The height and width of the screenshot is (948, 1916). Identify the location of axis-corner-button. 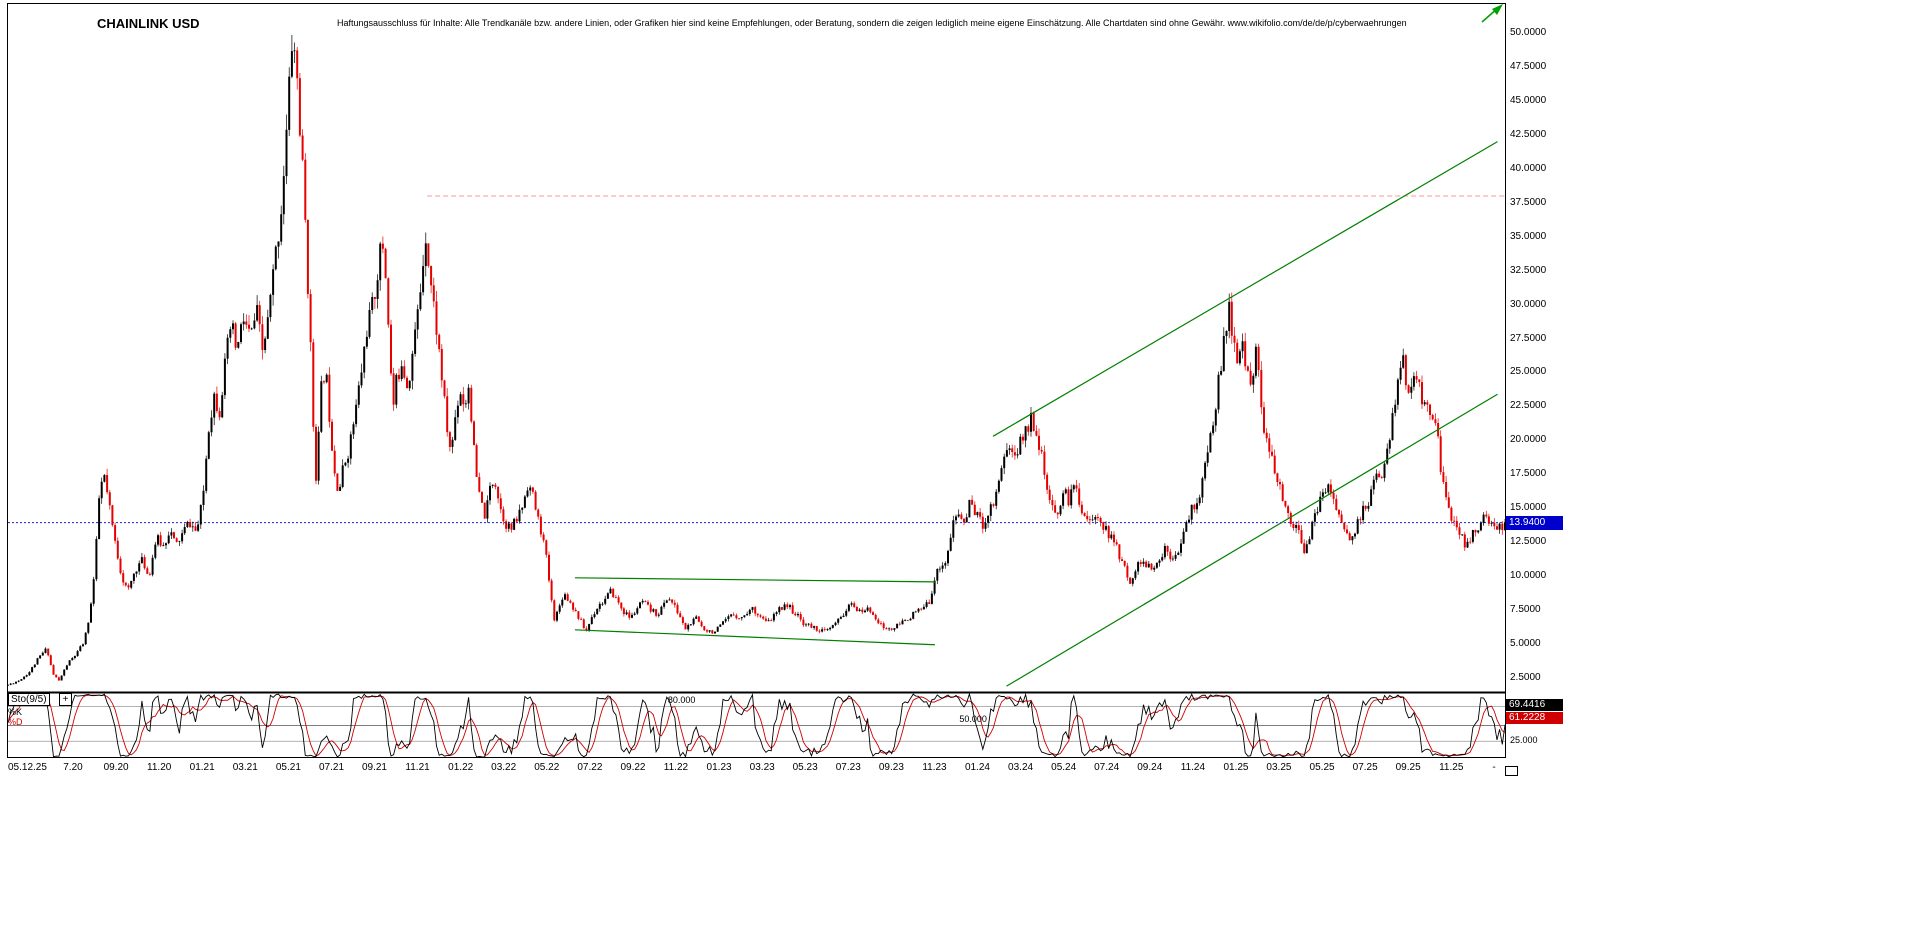
(1511, 771).